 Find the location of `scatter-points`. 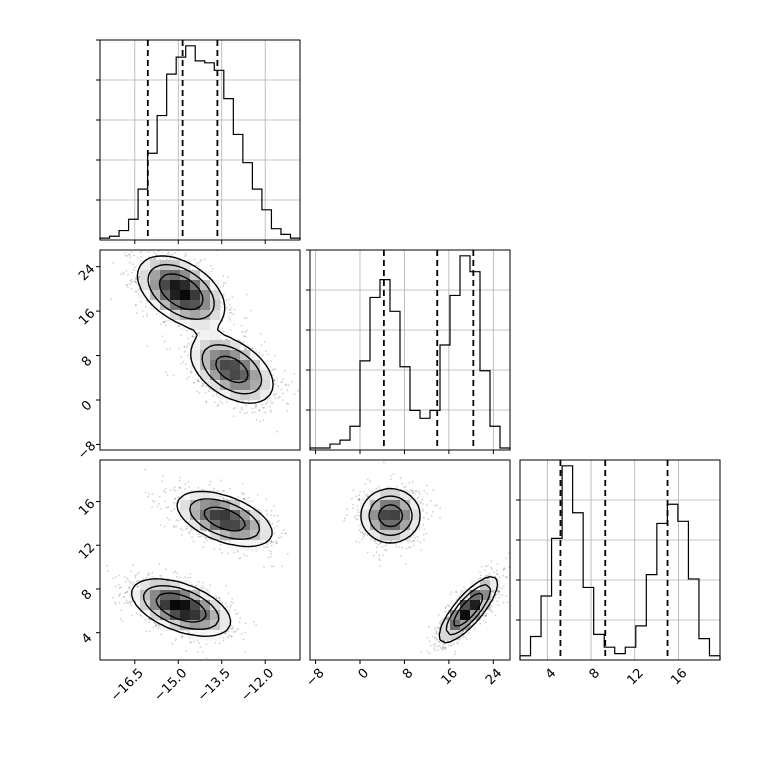

scatter-points is located at coordinates (426, 560).